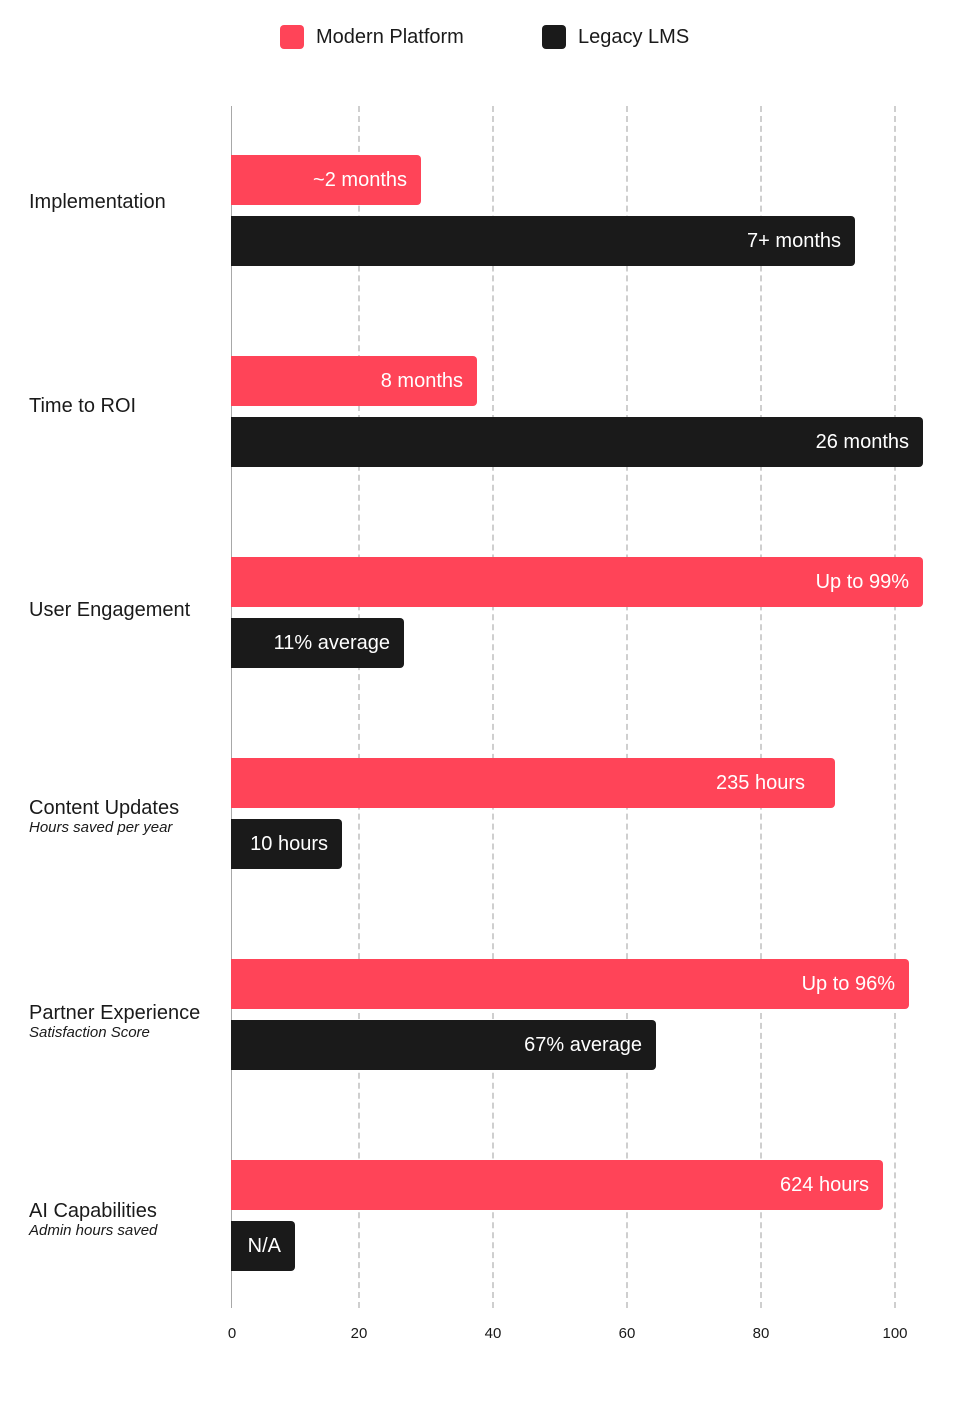 The height and width of the screenshot is (1405, 980). I want to click on category-subtitle: Admin hours saved, so click(93, 1230).